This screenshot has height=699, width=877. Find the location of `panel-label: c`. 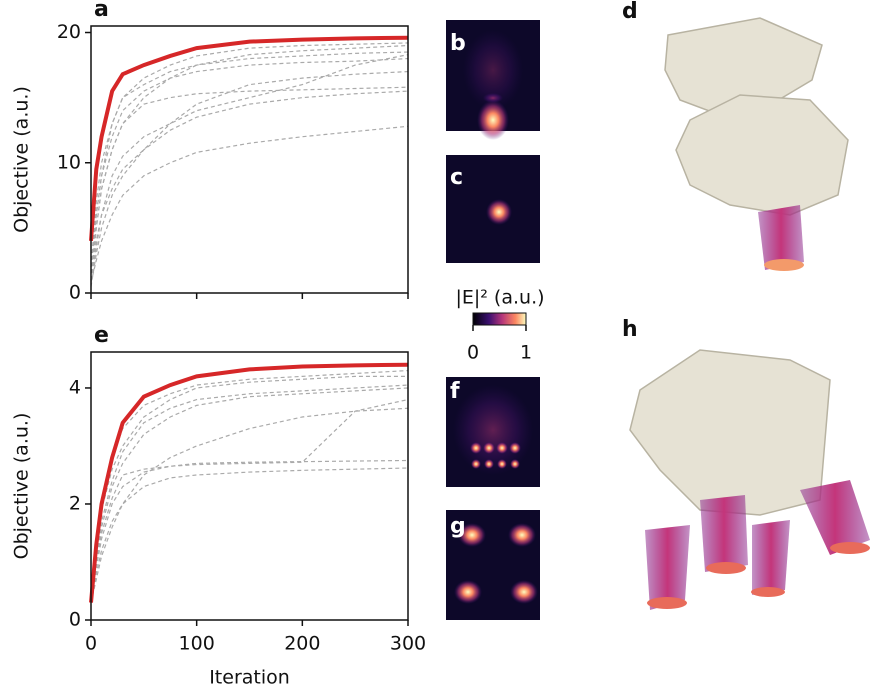

panel-label: c is located at coordinates (456, 177).